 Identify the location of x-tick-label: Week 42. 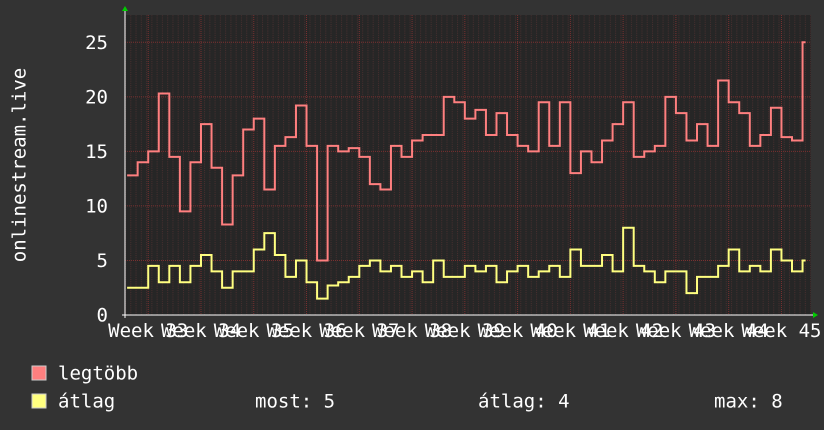
(623, 331).